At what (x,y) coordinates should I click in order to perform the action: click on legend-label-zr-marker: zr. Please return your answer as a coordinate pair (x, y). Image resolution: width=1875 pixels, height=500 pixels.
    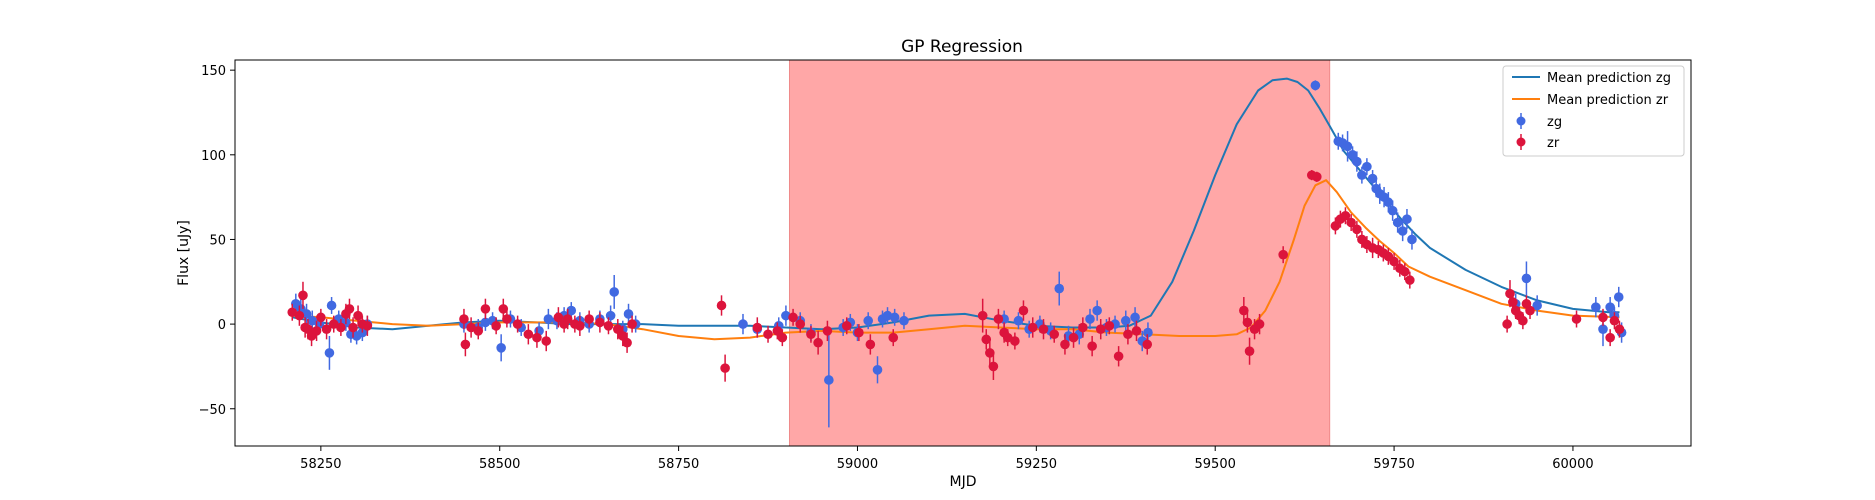
    Looking at the image, I should click on (1553, 143).